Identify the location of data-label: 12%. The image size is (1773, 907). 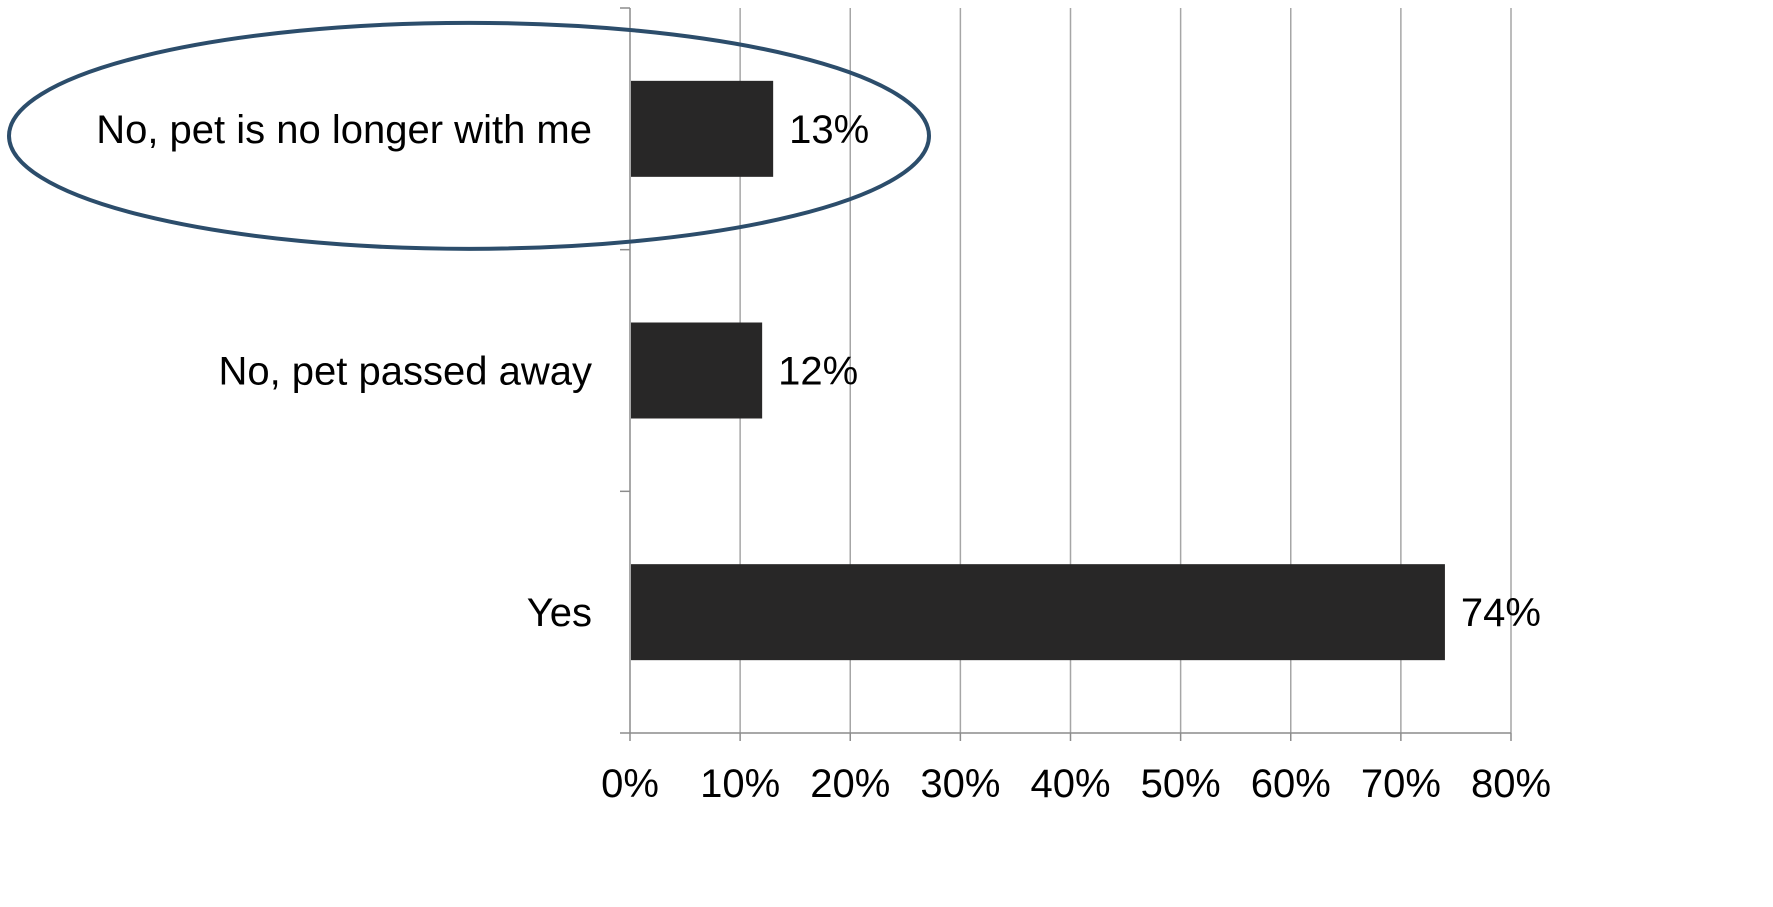
(818, 372).